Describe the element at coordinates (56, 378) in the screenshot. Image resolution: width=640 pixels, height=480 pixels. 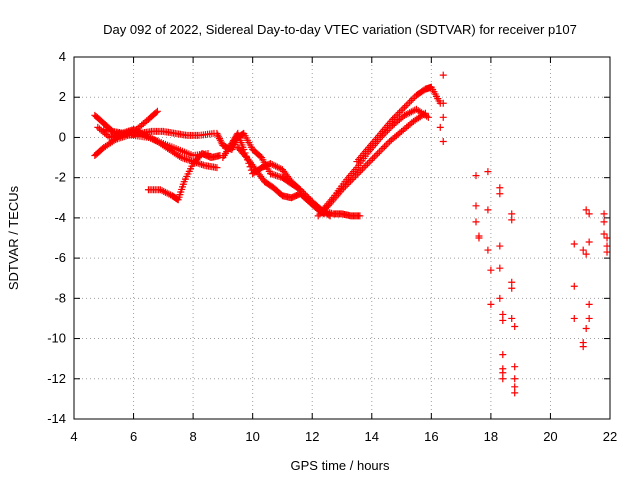
I see `y-tick-label: -12` at that location.